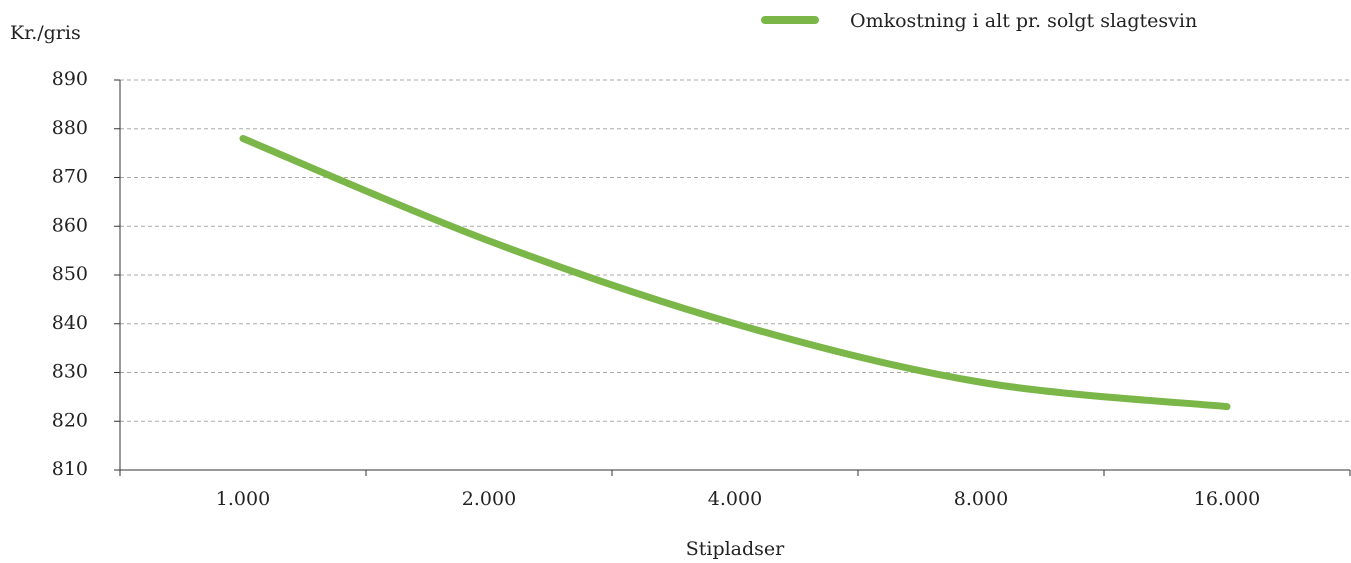 The height and width of the screenshot is (563, 1351). Describe the element at coordinates (70, 225) in the screenshot. I see `y-tick-label: 860` at that location.